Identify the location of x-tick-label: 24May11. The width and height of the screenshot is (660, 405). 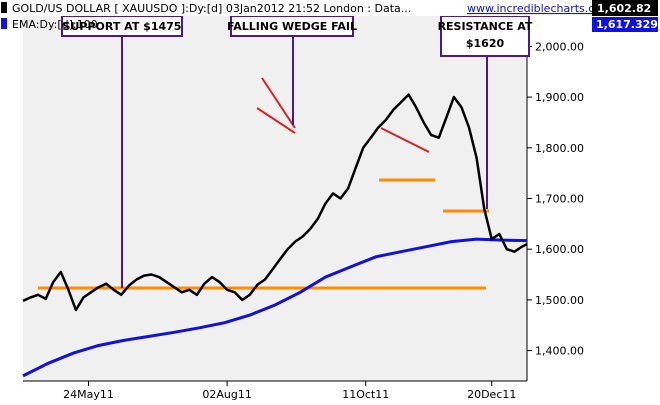
(88, 394).